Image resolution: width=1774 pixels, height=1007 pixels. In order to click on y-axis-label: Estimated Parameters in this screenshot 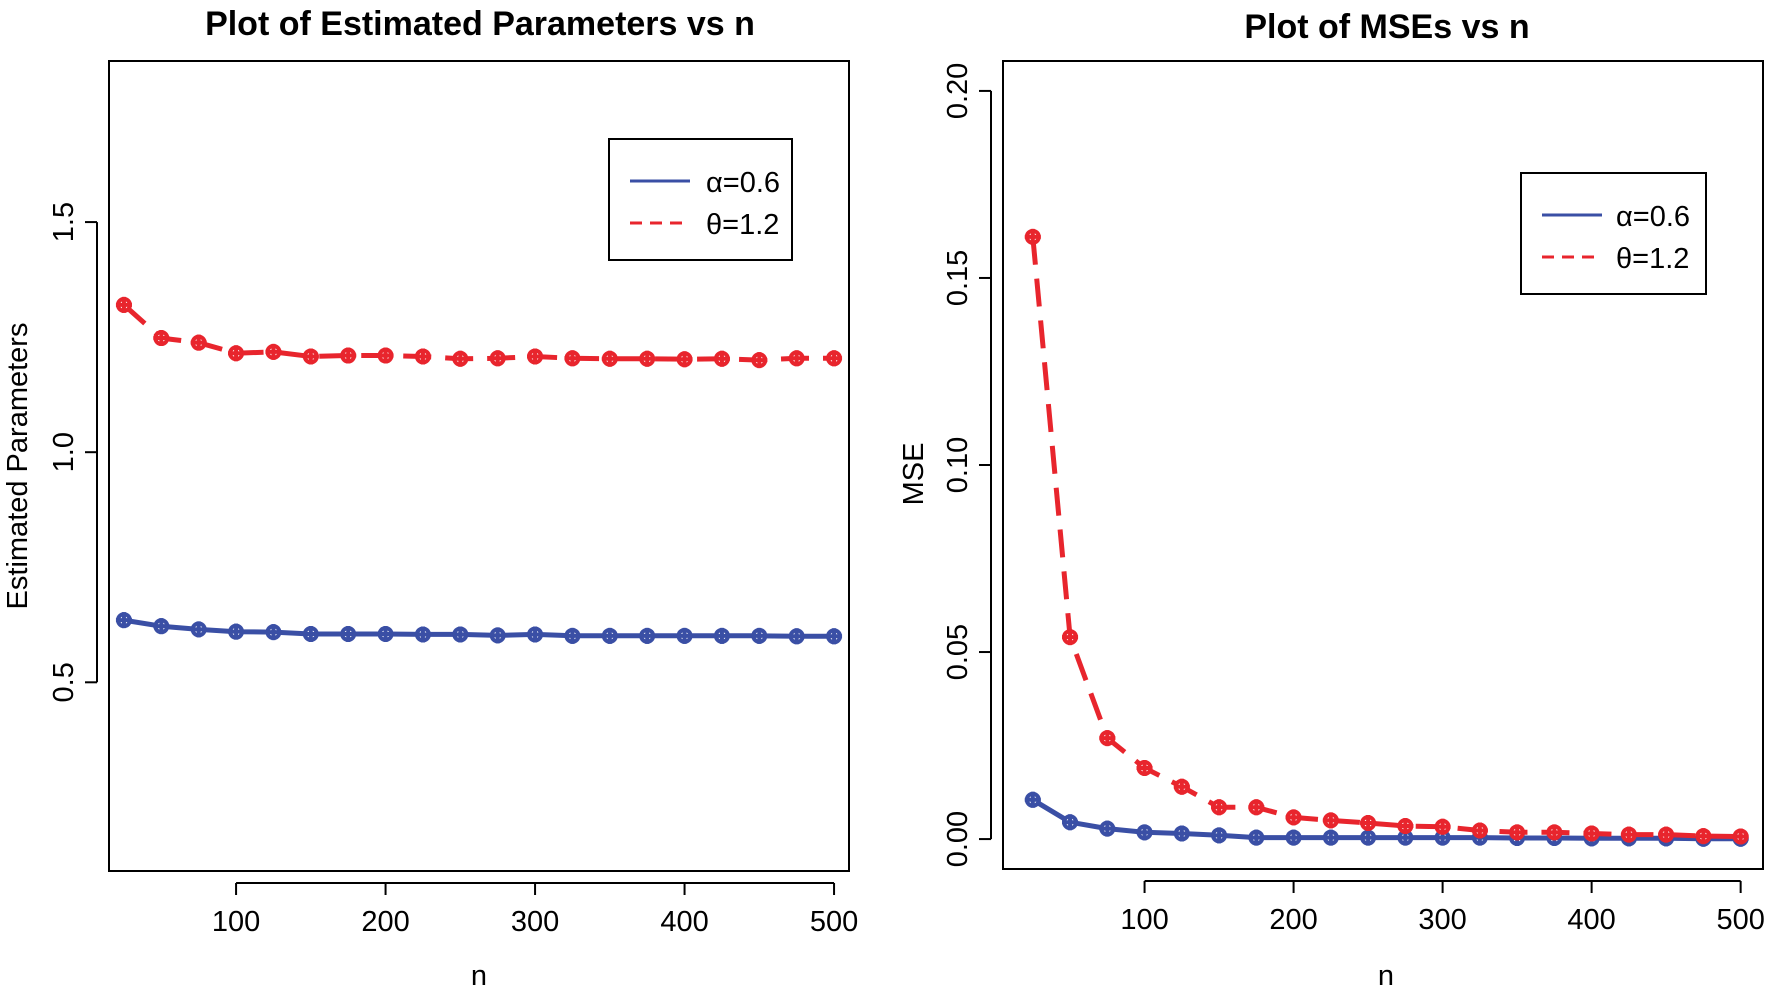, I will do `click(18, 466)`.